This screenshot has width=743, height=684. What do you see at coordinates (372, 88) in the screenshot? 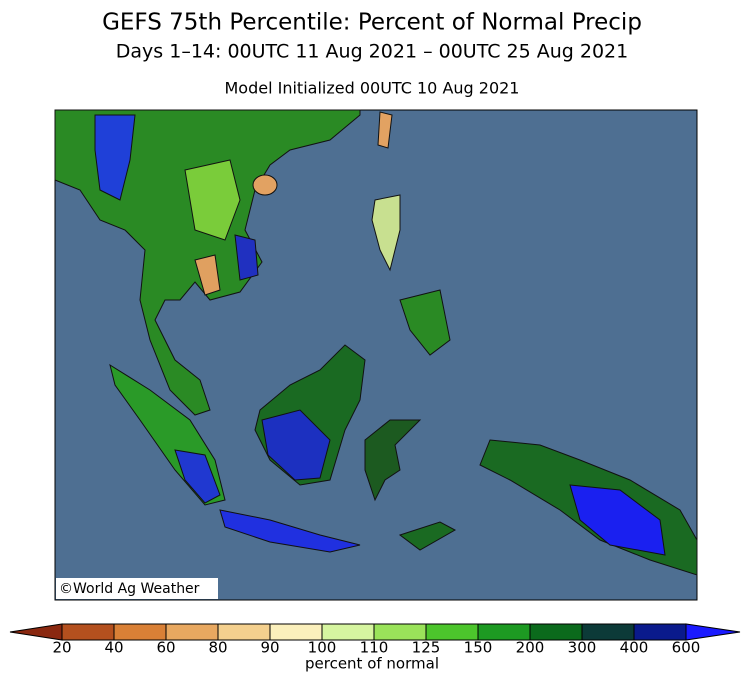
I see `init-time: Model Initialized 00UTC 10 Aug 2021` at bounding box center [372, 88].